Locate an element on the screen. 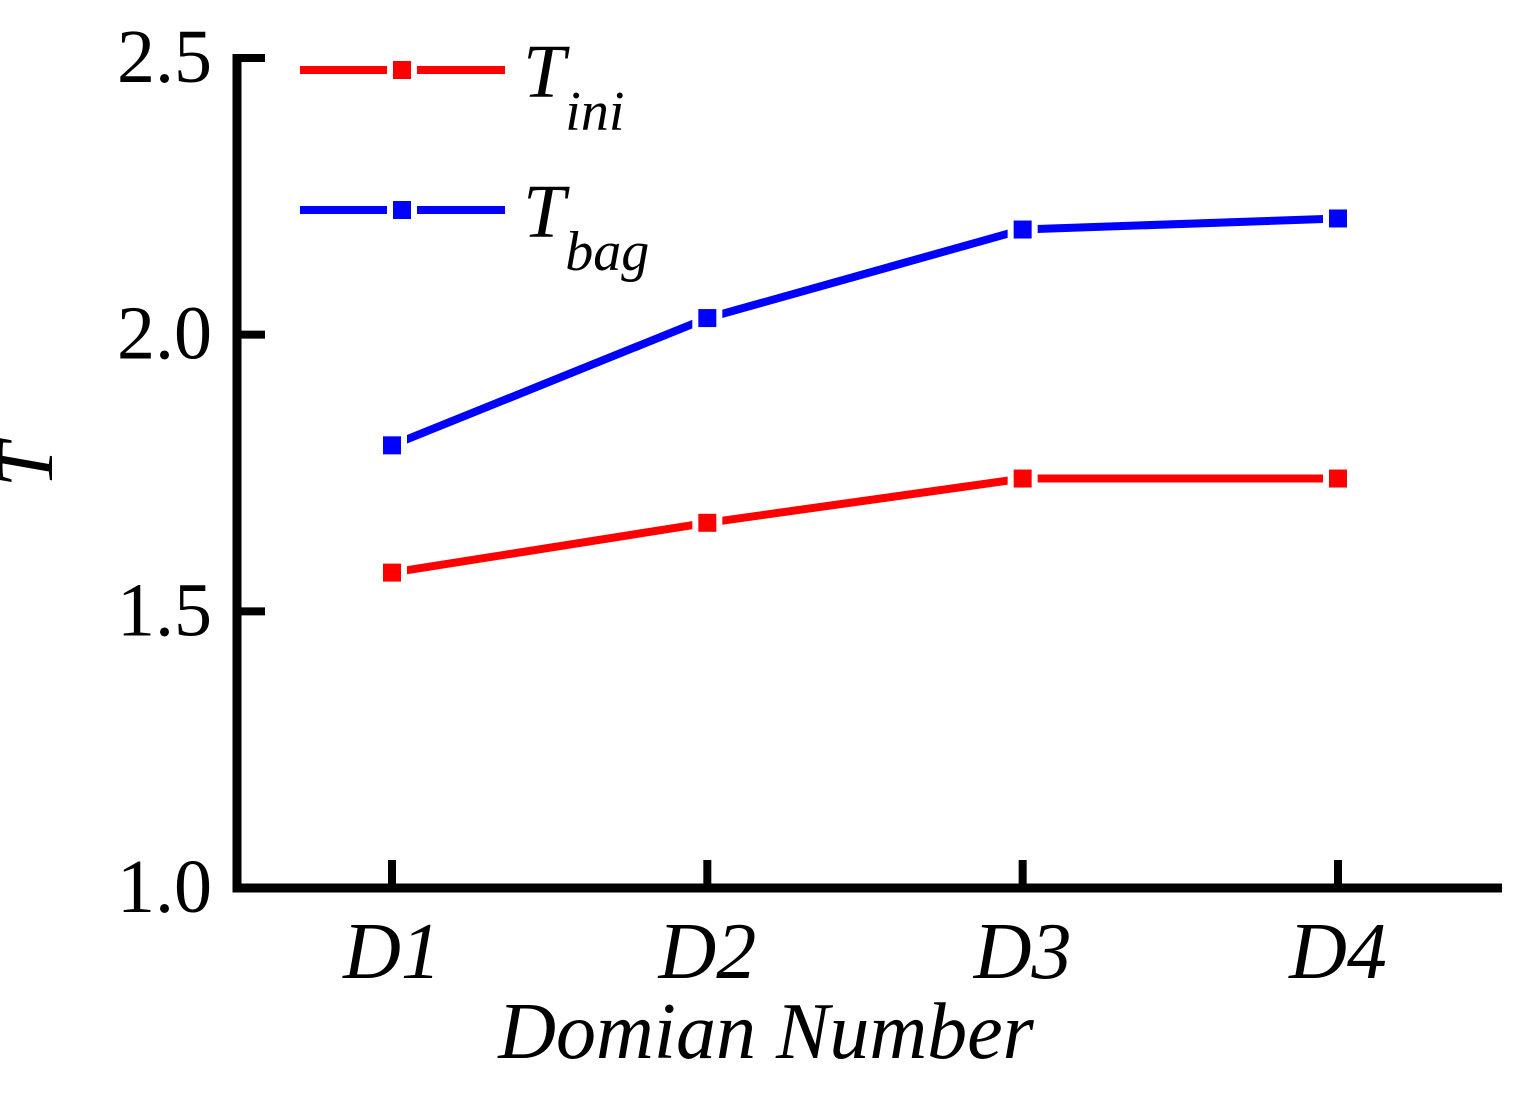 The height and width of the screenshot is (1094, 1524). data-point-T_bag-D4 is located at coordinates (1337, 218).